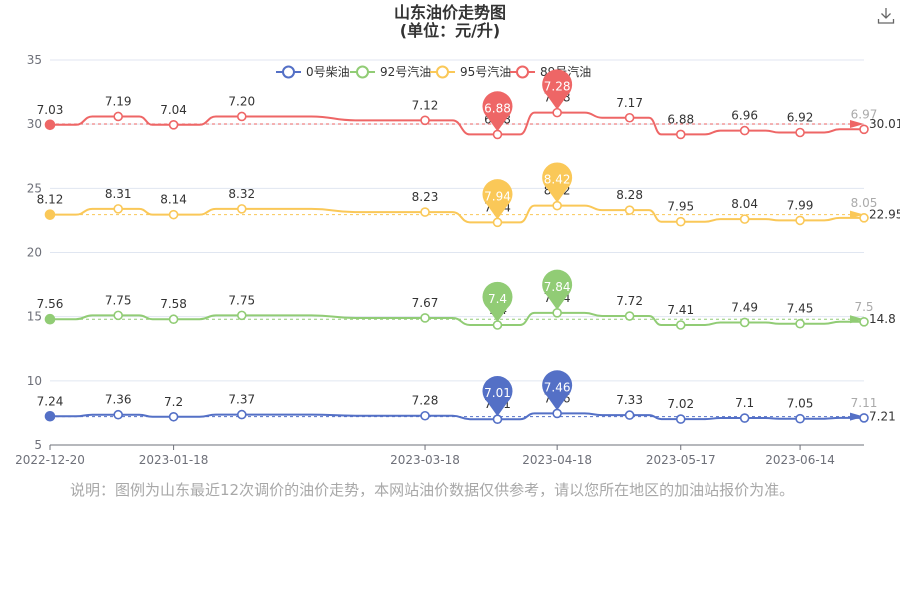 The height and width of the screenshot is (600, 900). Describe the element at coordinates (680, 404) in the screenshot. I see `data-label-0-8: 7.02` at that location.